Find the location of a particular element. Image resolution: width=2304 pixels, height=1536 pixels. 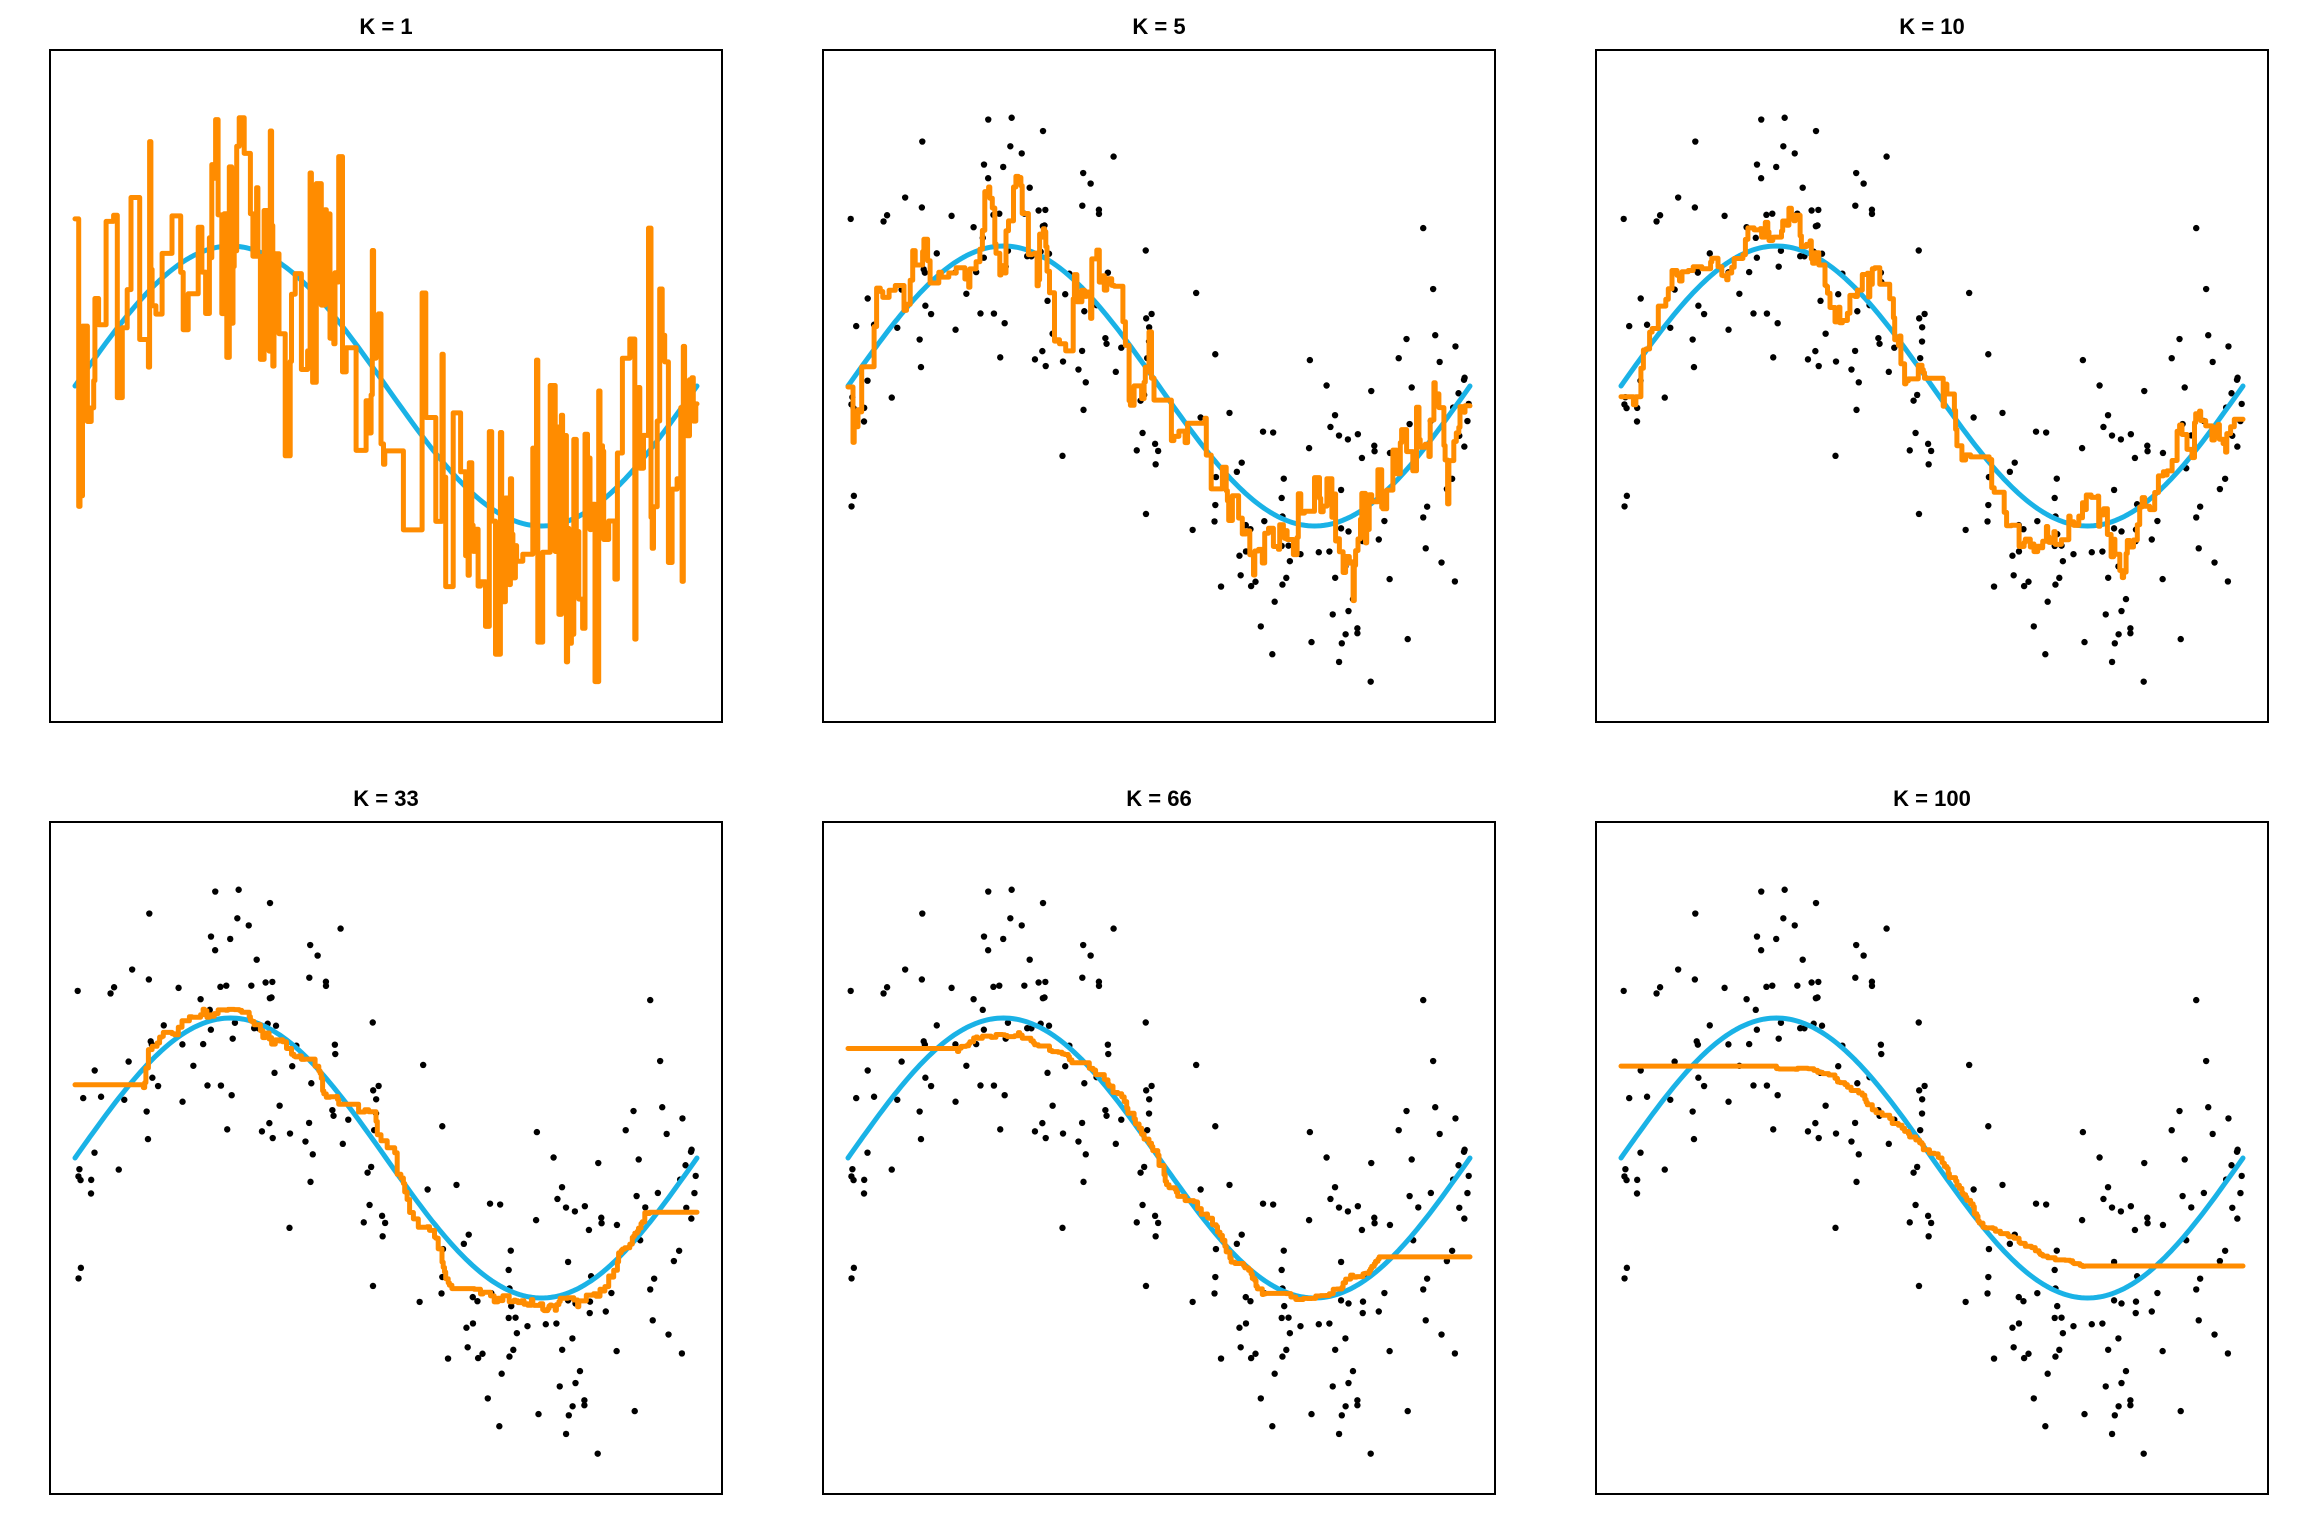

panel-title: K = 66 is located at coordinates (1158, 798).